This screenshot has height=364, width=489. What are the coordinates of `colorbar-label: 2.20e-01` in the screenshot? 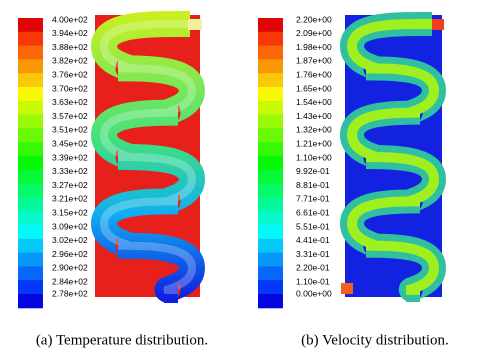 It's located at (313, 268).